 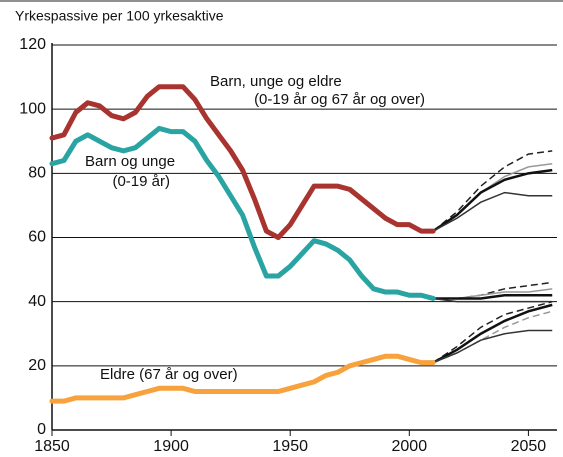 I want to click on annotation: (0-19 år), so click(x=141, y=181).